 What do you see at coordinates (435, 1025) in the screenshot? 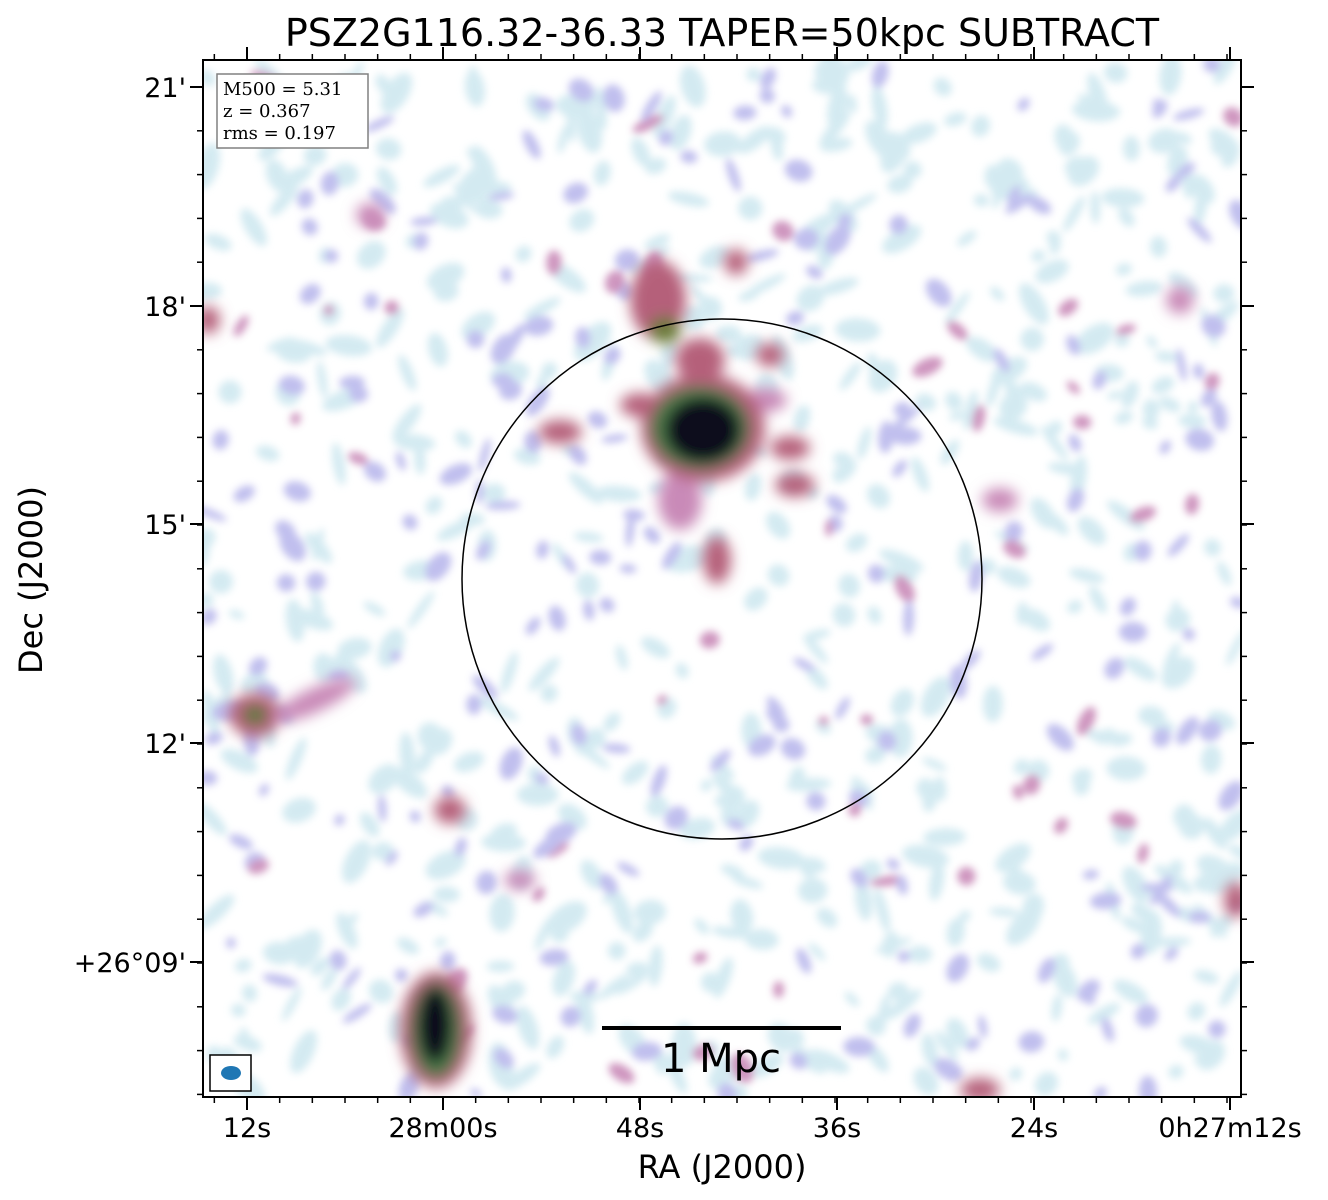
I see `emission-south-source-core` at bounding box center [435, 1025].